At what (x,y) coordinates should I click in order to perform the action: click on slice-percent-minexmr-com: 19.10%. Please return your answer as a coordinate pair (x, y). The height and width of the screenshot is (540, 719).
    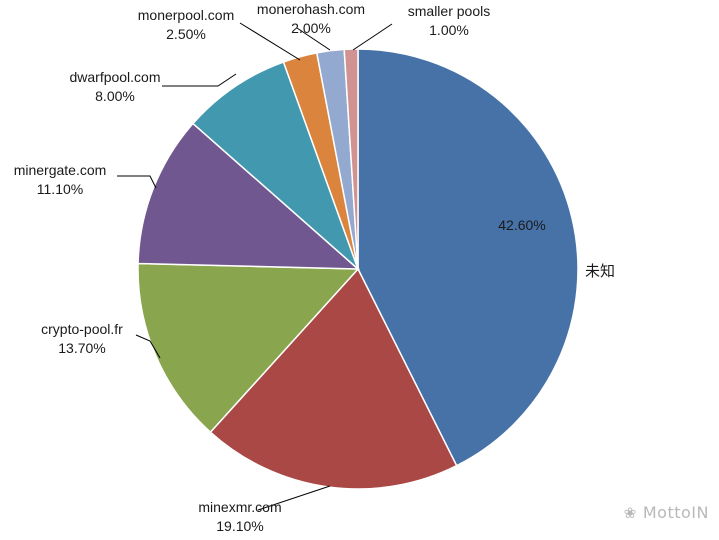
    Looking at the image, I should click on (239, 526).